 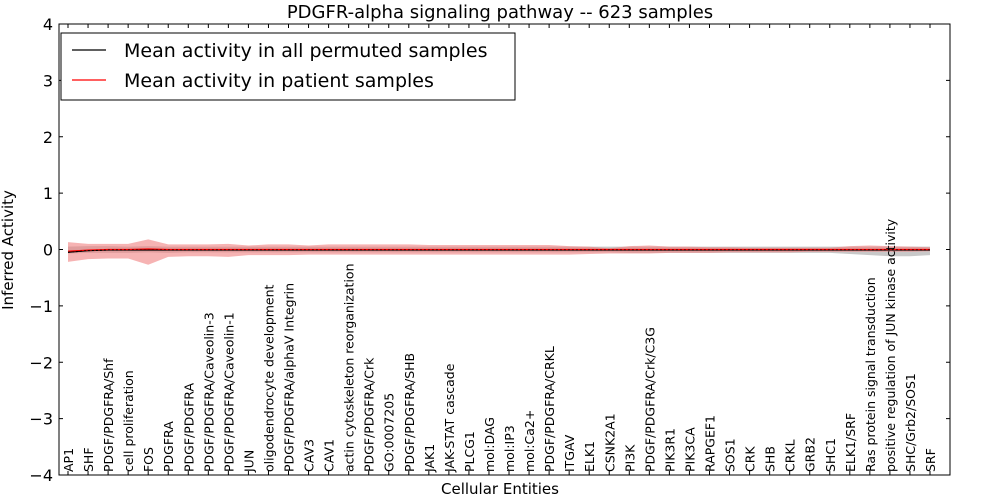 What do you see at coordinates (329, 455) in the screenshot?
I see `x-tick-label: CAV1` at bounding box center [329, 455].